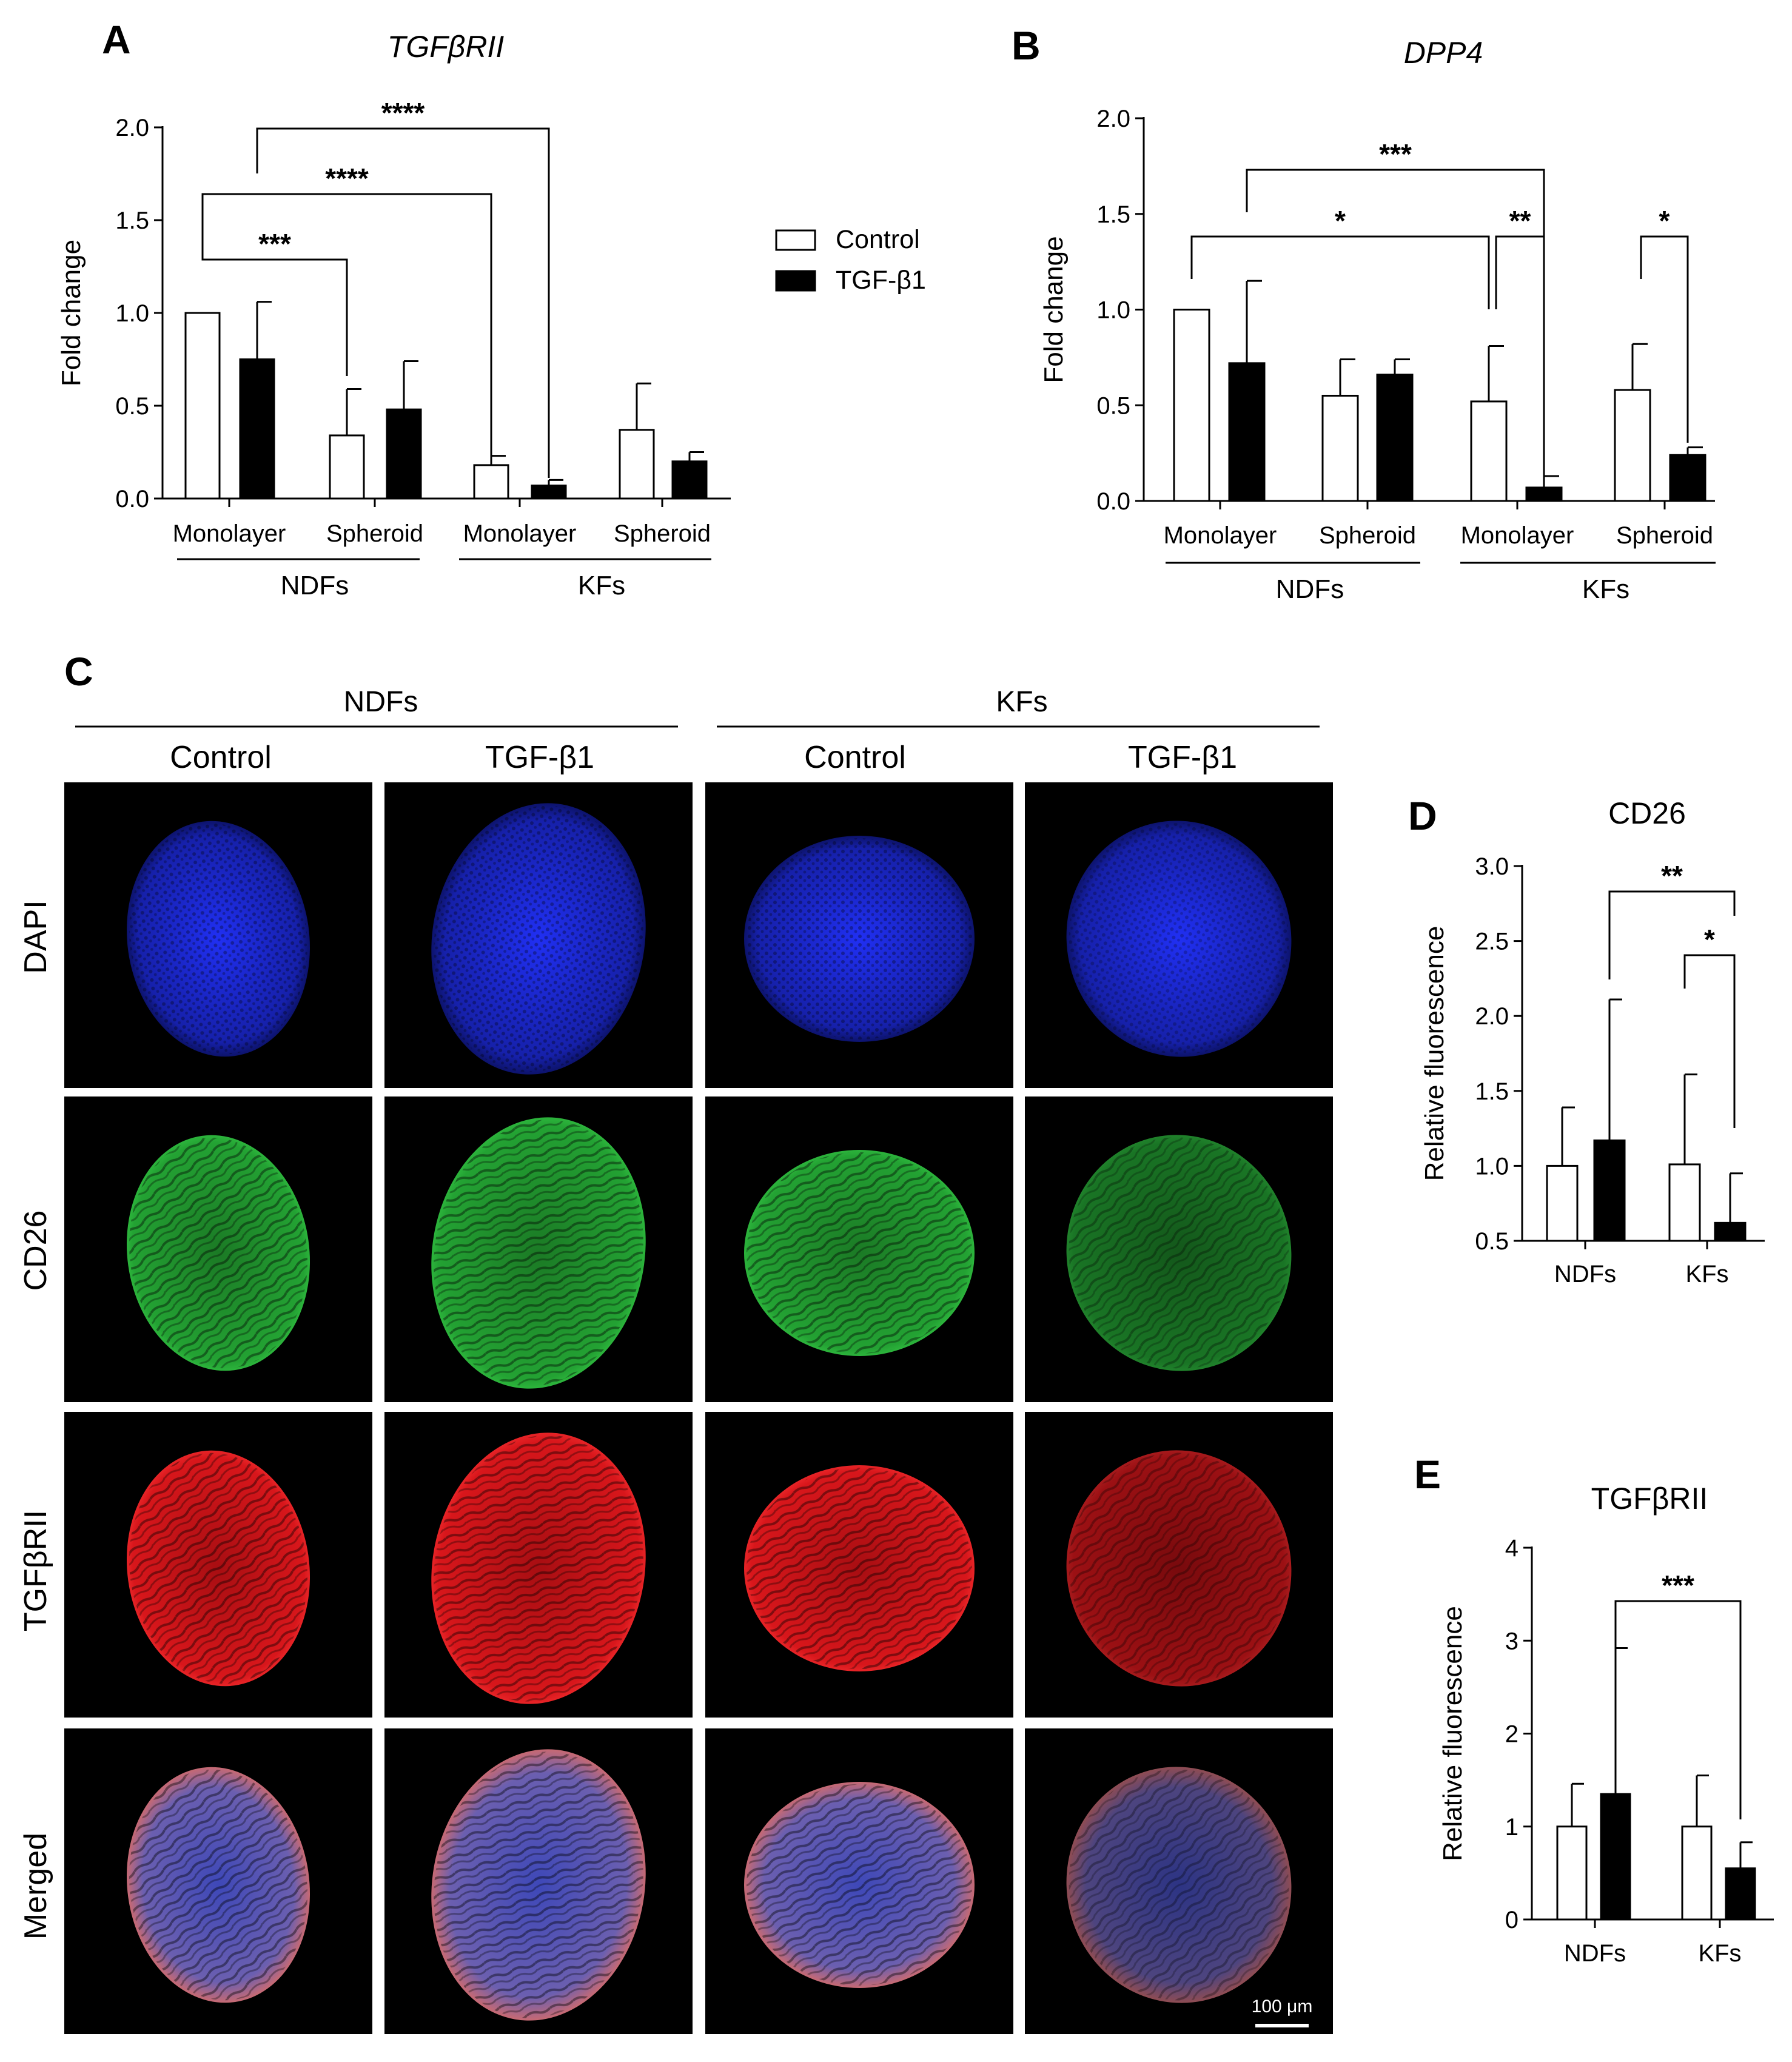 The height and width of the screenshot is (2062, 1792). What do you see at coordinates (1672, 876) in the screenshot?
I see `significance-label: **` at bounding box center [1672, 876].